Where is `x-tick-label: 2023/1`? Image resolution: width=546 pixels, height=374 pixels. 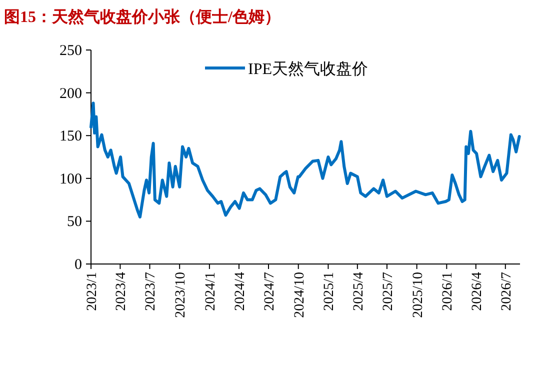
x-tick-label: 2023/1 is located at coordinates (92, 291).